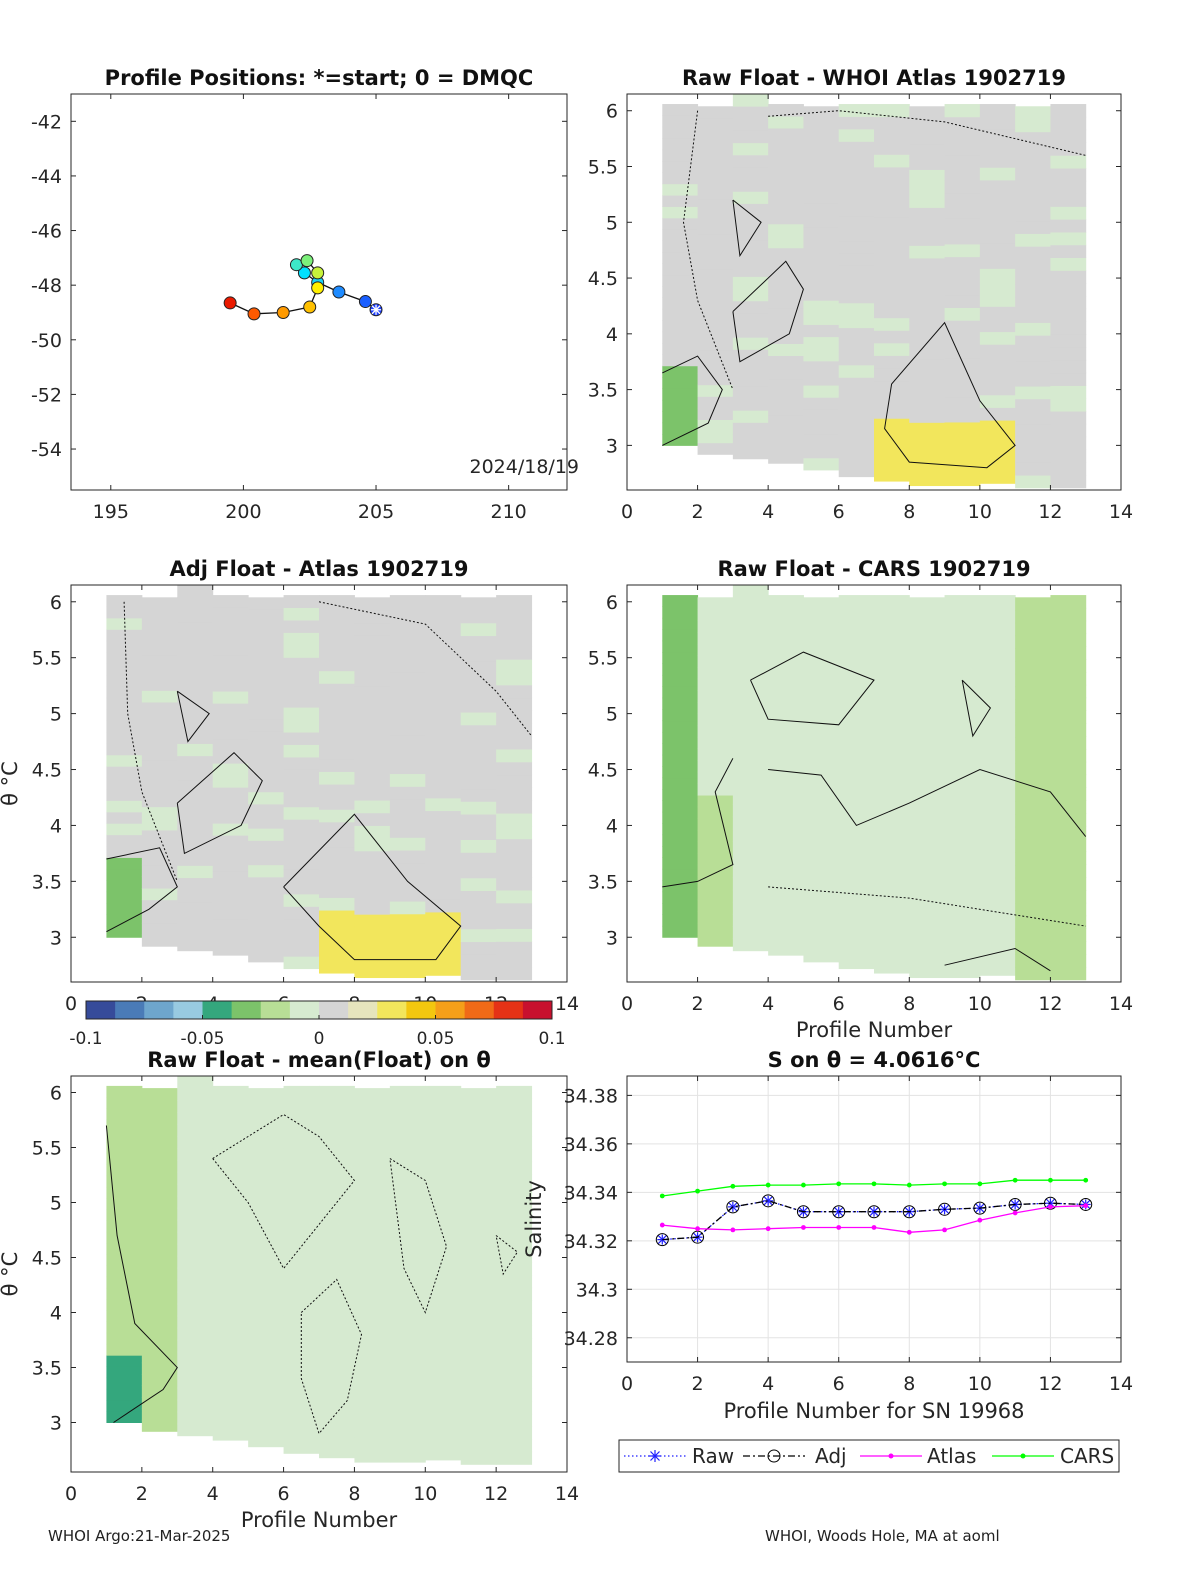 The height and width of the screenshot is (1575, 1200). I want to click on raw-mean-xtick-label: 4, so click(213, 1494).